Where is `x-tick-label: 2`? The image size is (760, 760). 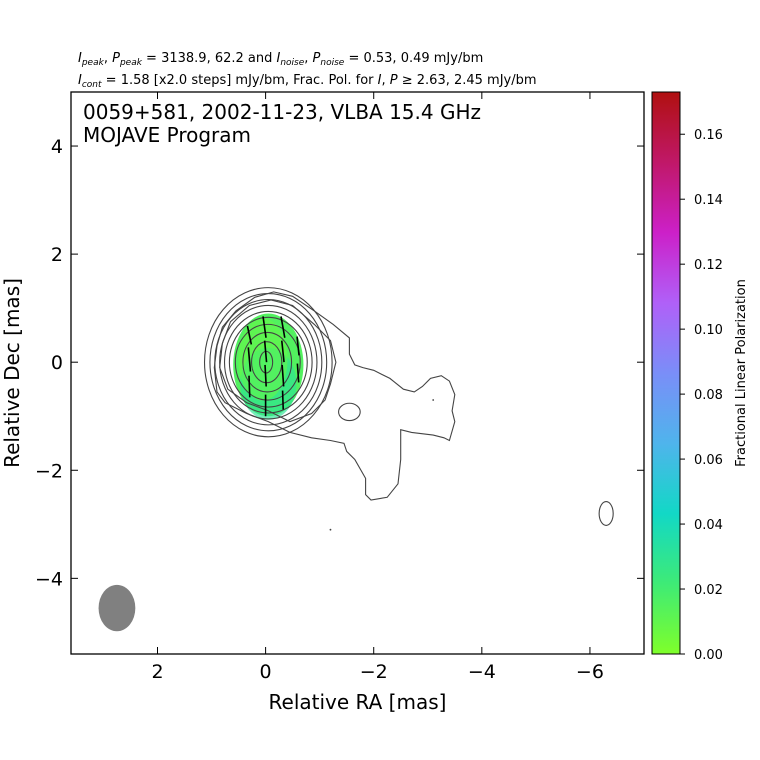 x-tick-label: 2 is located at coordinates (157, 672).